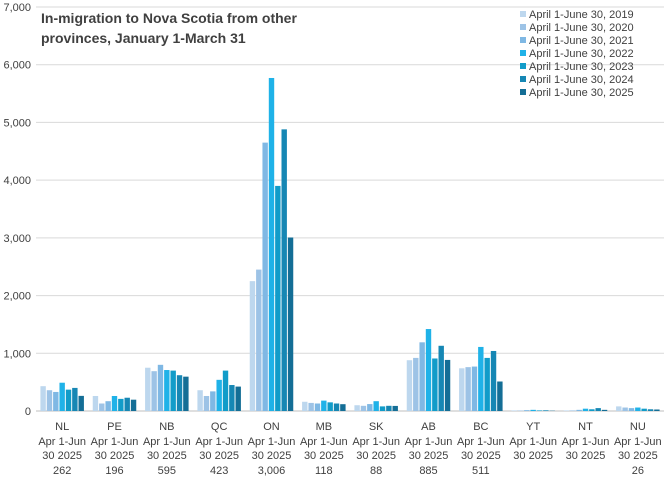 The width and height of the screenshot is (672, 480). I want to click on x-value-label: 196, so click(114, 471).